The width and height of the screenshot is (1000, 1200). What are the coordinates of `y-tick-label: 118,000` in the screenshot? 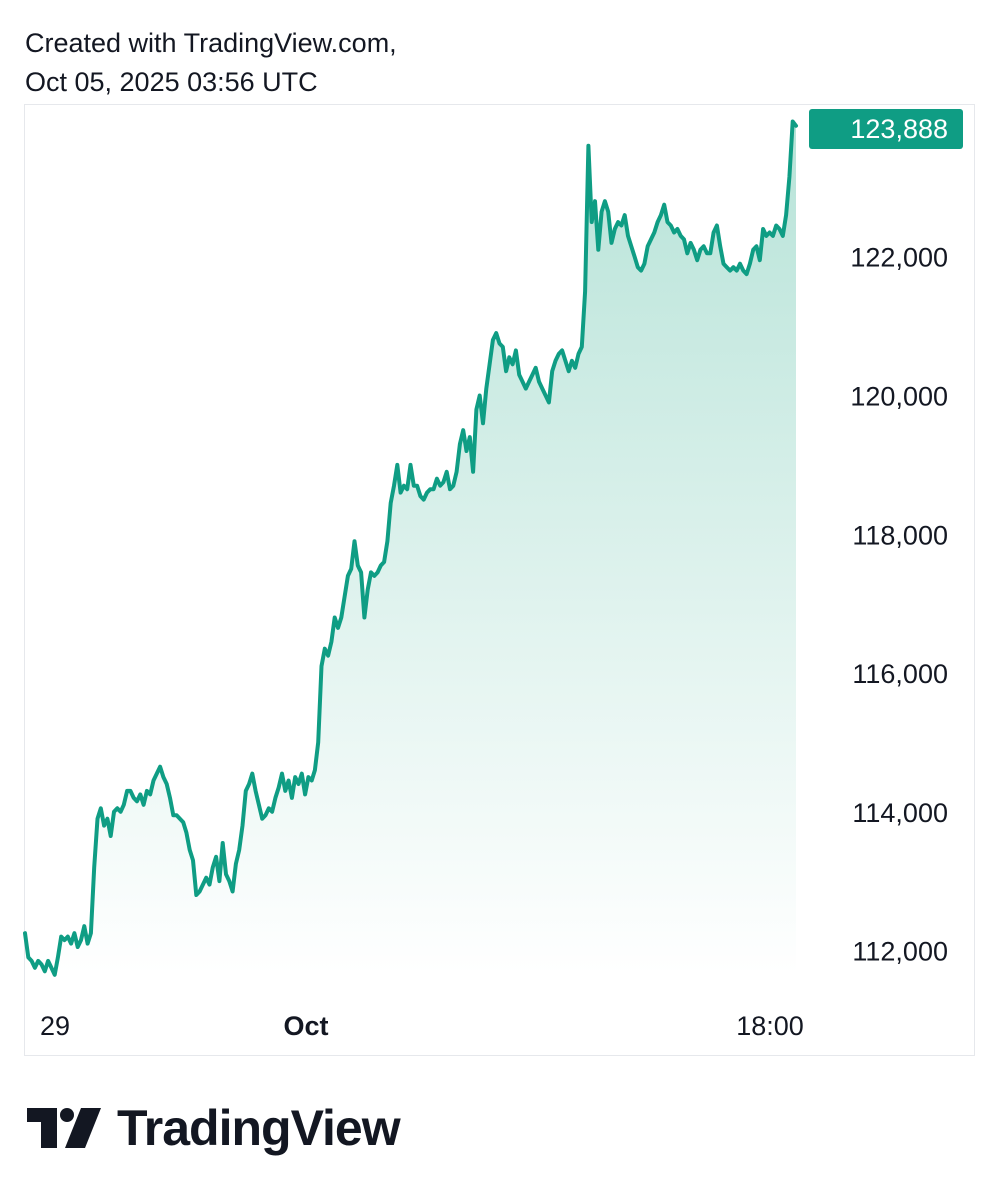 It's located at (900, 535).